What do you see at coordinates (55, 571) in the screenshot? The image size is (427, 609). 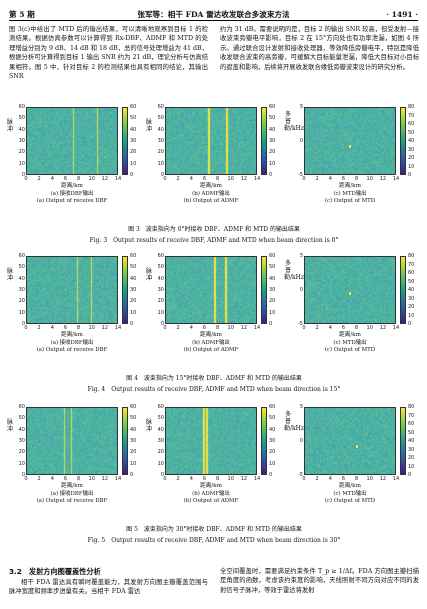 I see `section-heading: 3.2 发射方向图覆盖性分析` at bounding box center [55, 571].